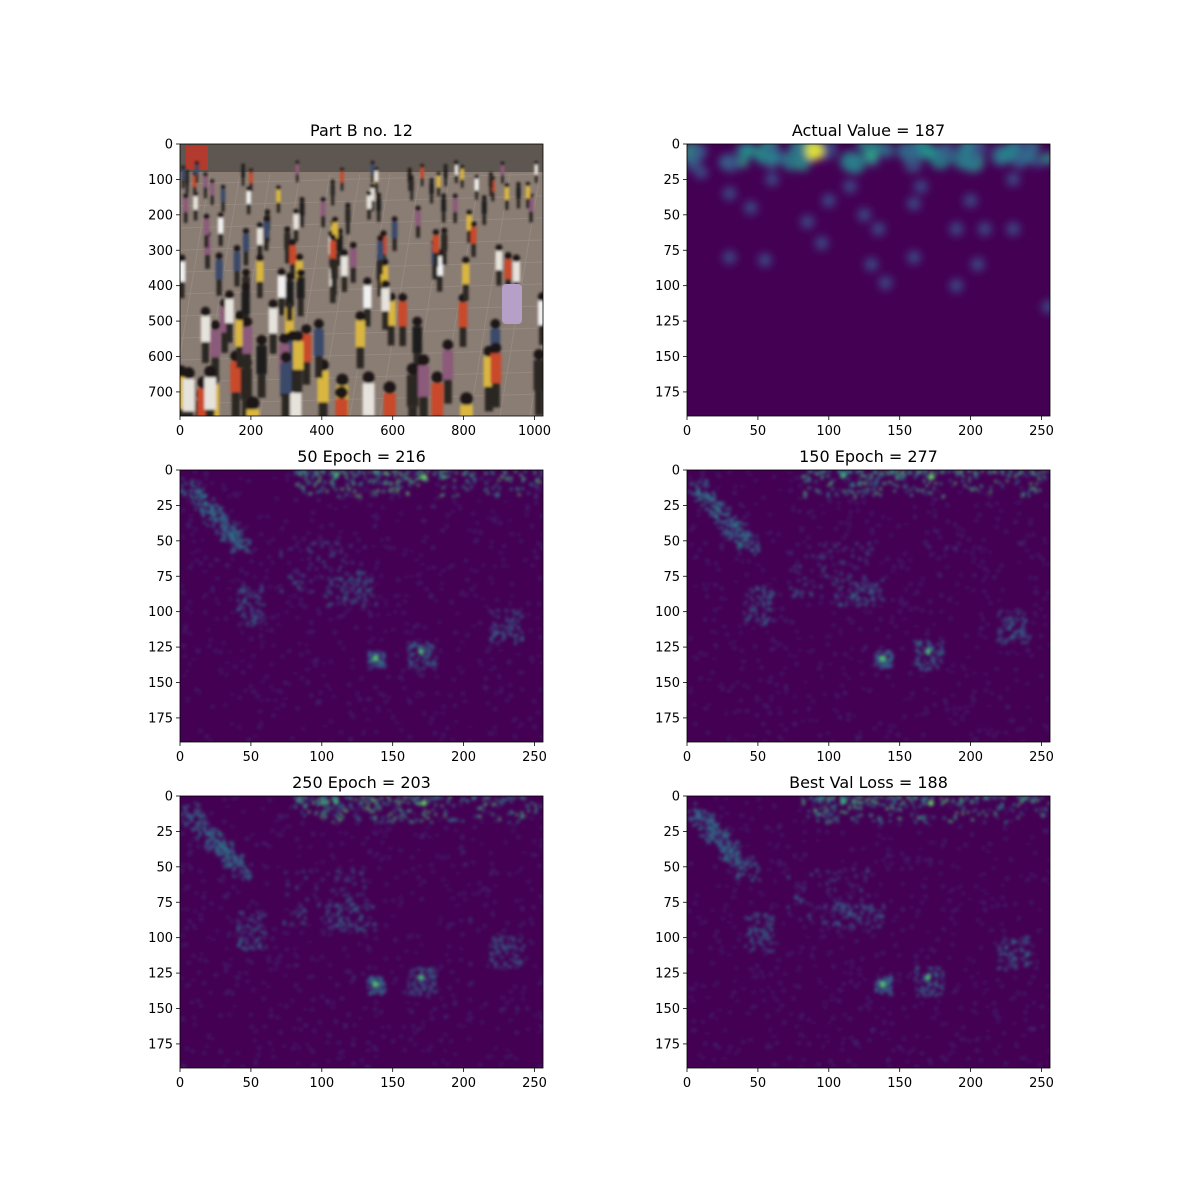  What do you see at coordinates (361, 288) in the screenshot?
I see `people` at bounding box center [361, 288].